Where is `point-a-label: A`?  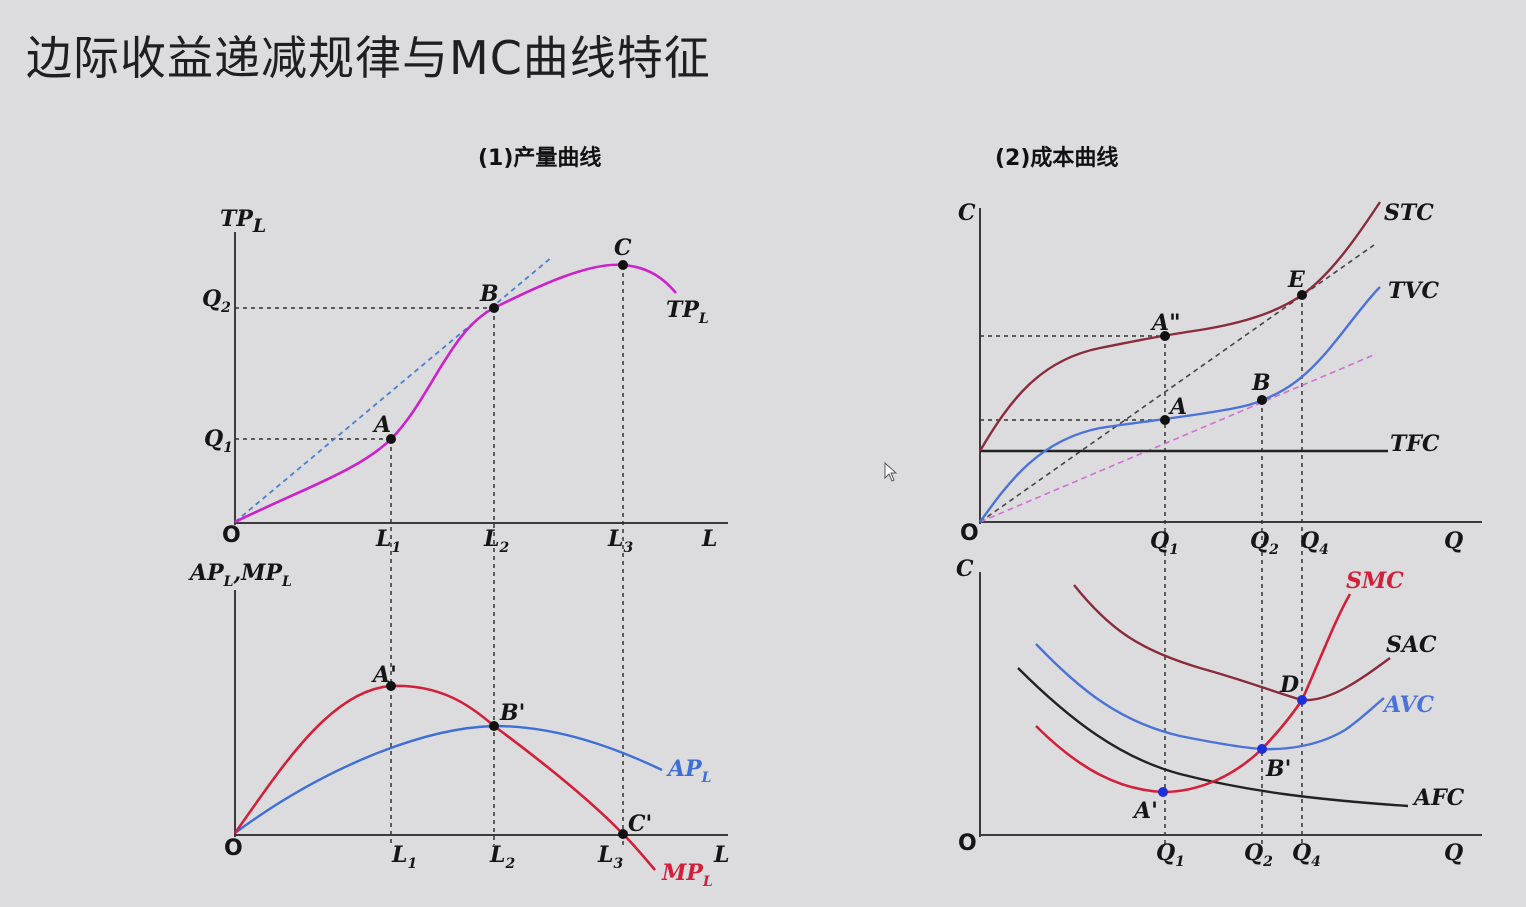
point-a-label: A is located at coordinates (381, 425).